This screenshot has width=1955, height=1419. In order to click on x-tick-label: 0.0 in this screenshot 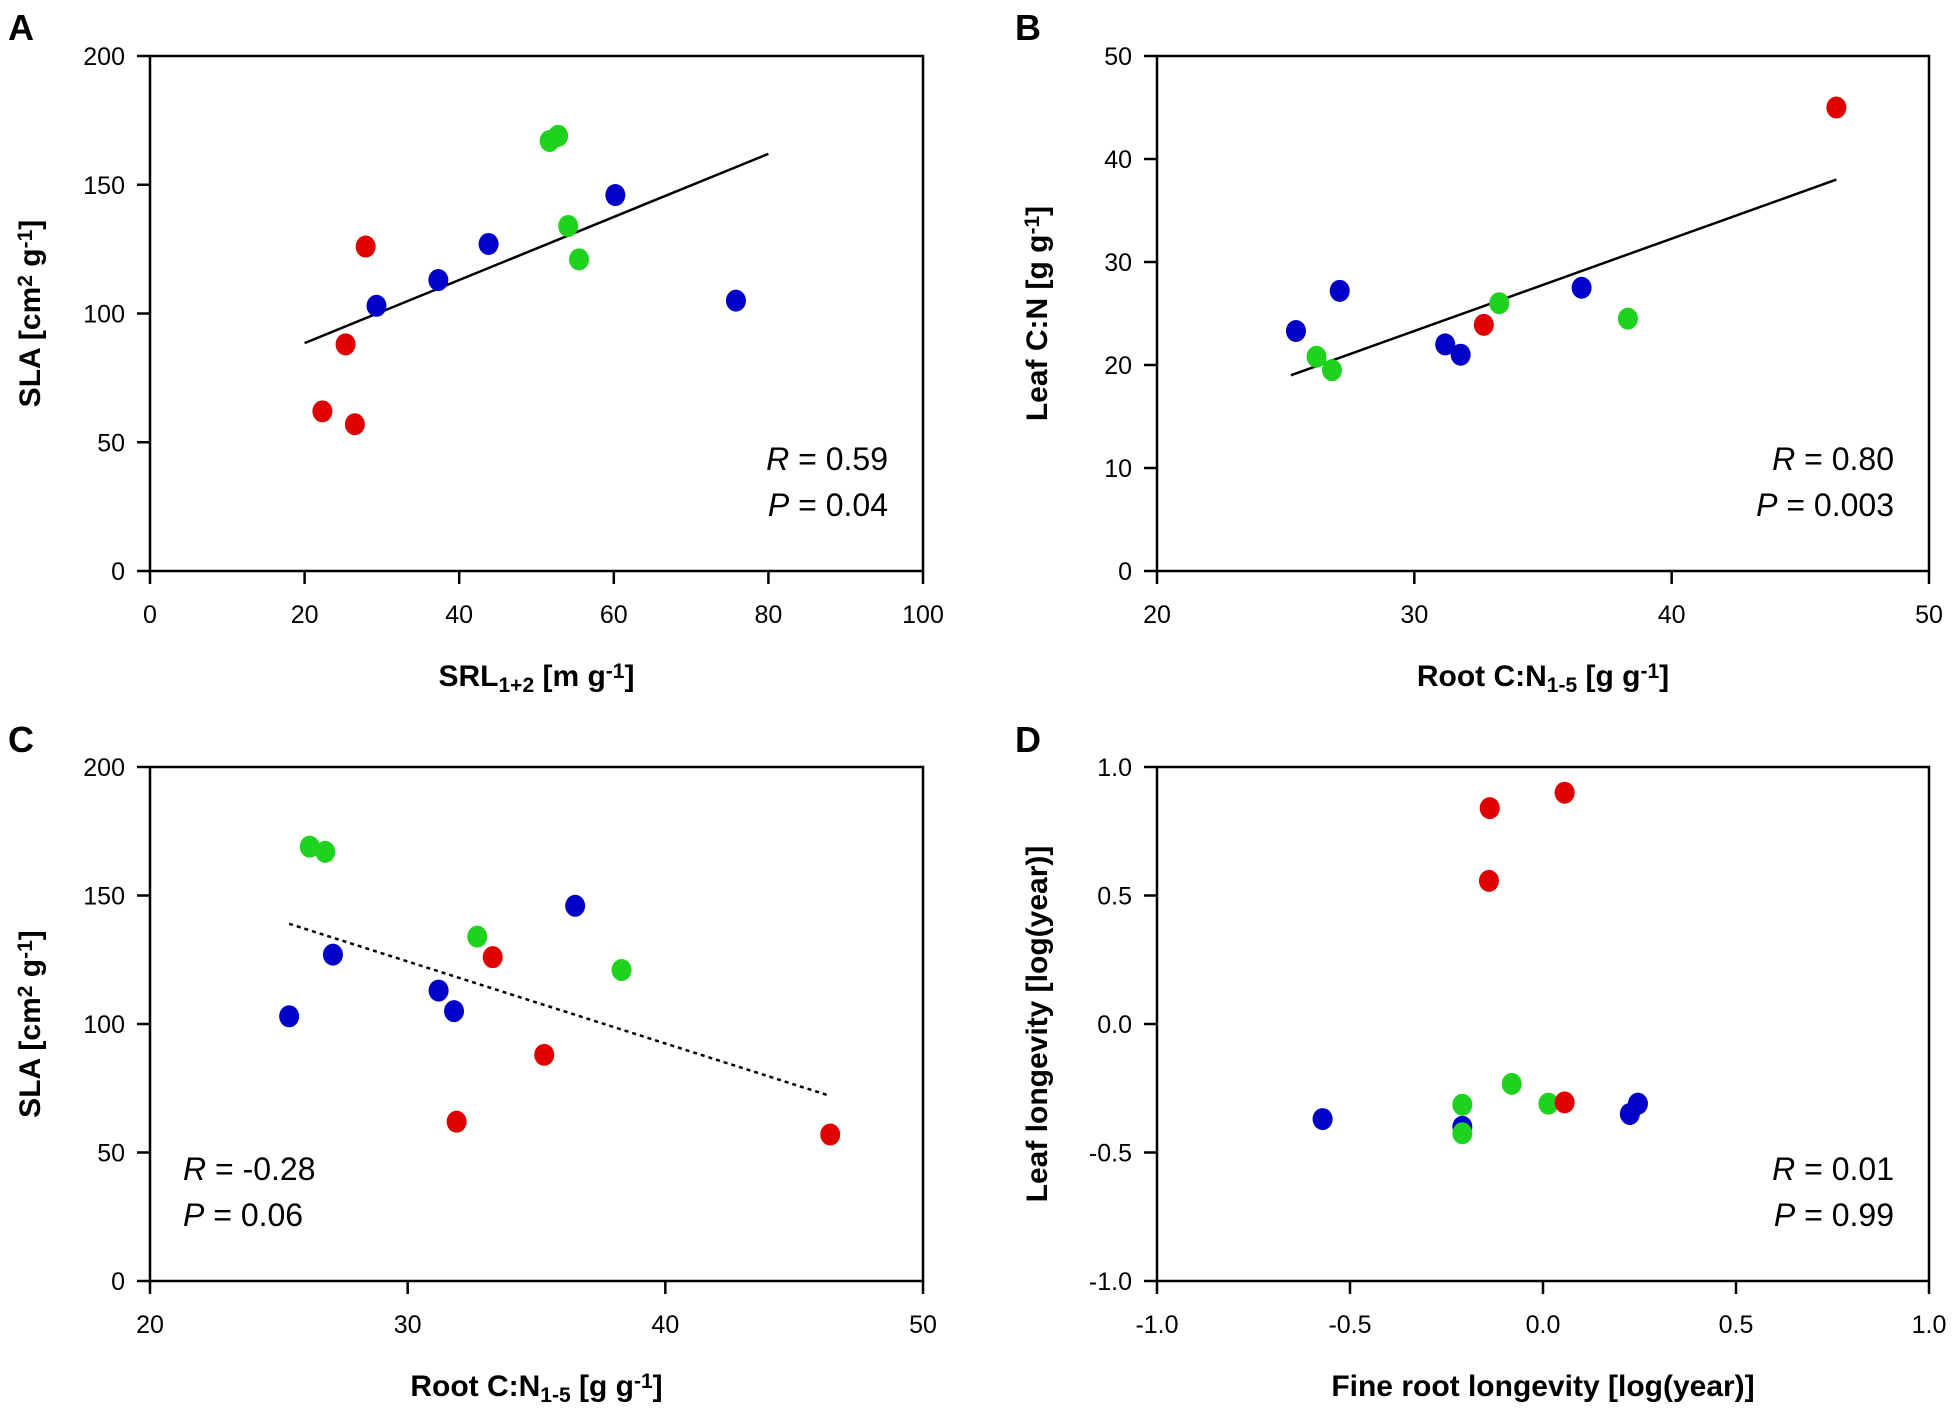, I will do `click(1543, 1325)`.